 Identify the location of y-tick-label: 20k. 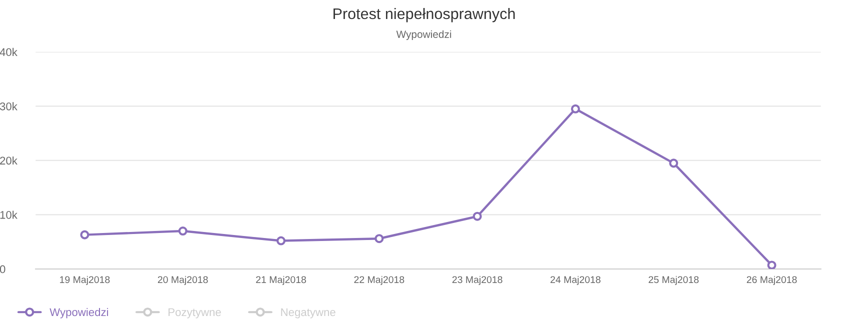
(9, 160).